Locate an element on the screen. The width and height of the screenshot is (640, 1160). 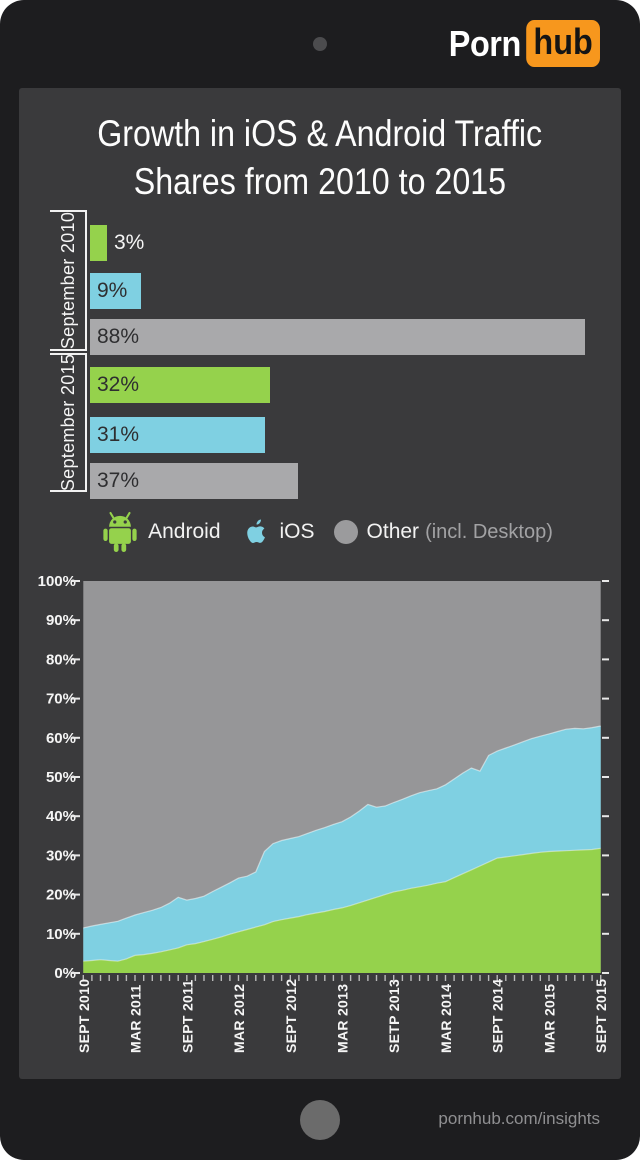
bar-ios: 9% is located at coordinates (115, 291).